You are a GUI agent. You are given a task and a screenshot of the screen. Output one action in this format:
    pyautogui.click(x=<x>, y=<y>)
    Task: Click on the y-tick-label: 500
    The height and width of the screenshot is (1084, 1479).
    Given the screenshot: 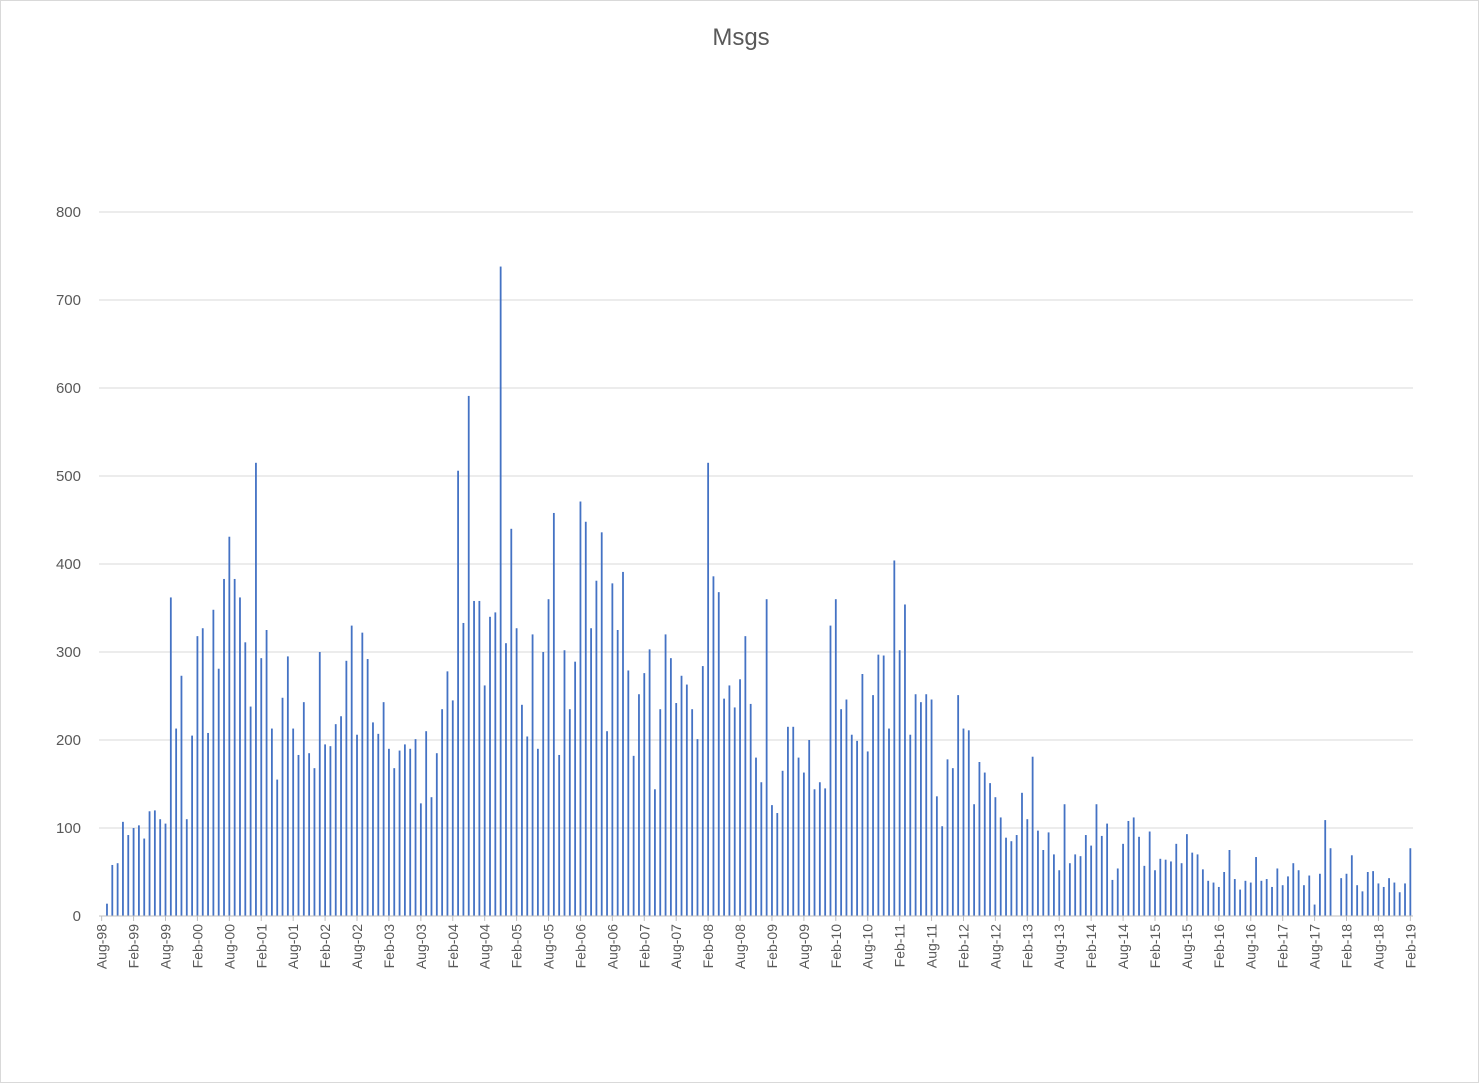 What is the action you would take?
    pyautogui.click(x=68, y=476)
    